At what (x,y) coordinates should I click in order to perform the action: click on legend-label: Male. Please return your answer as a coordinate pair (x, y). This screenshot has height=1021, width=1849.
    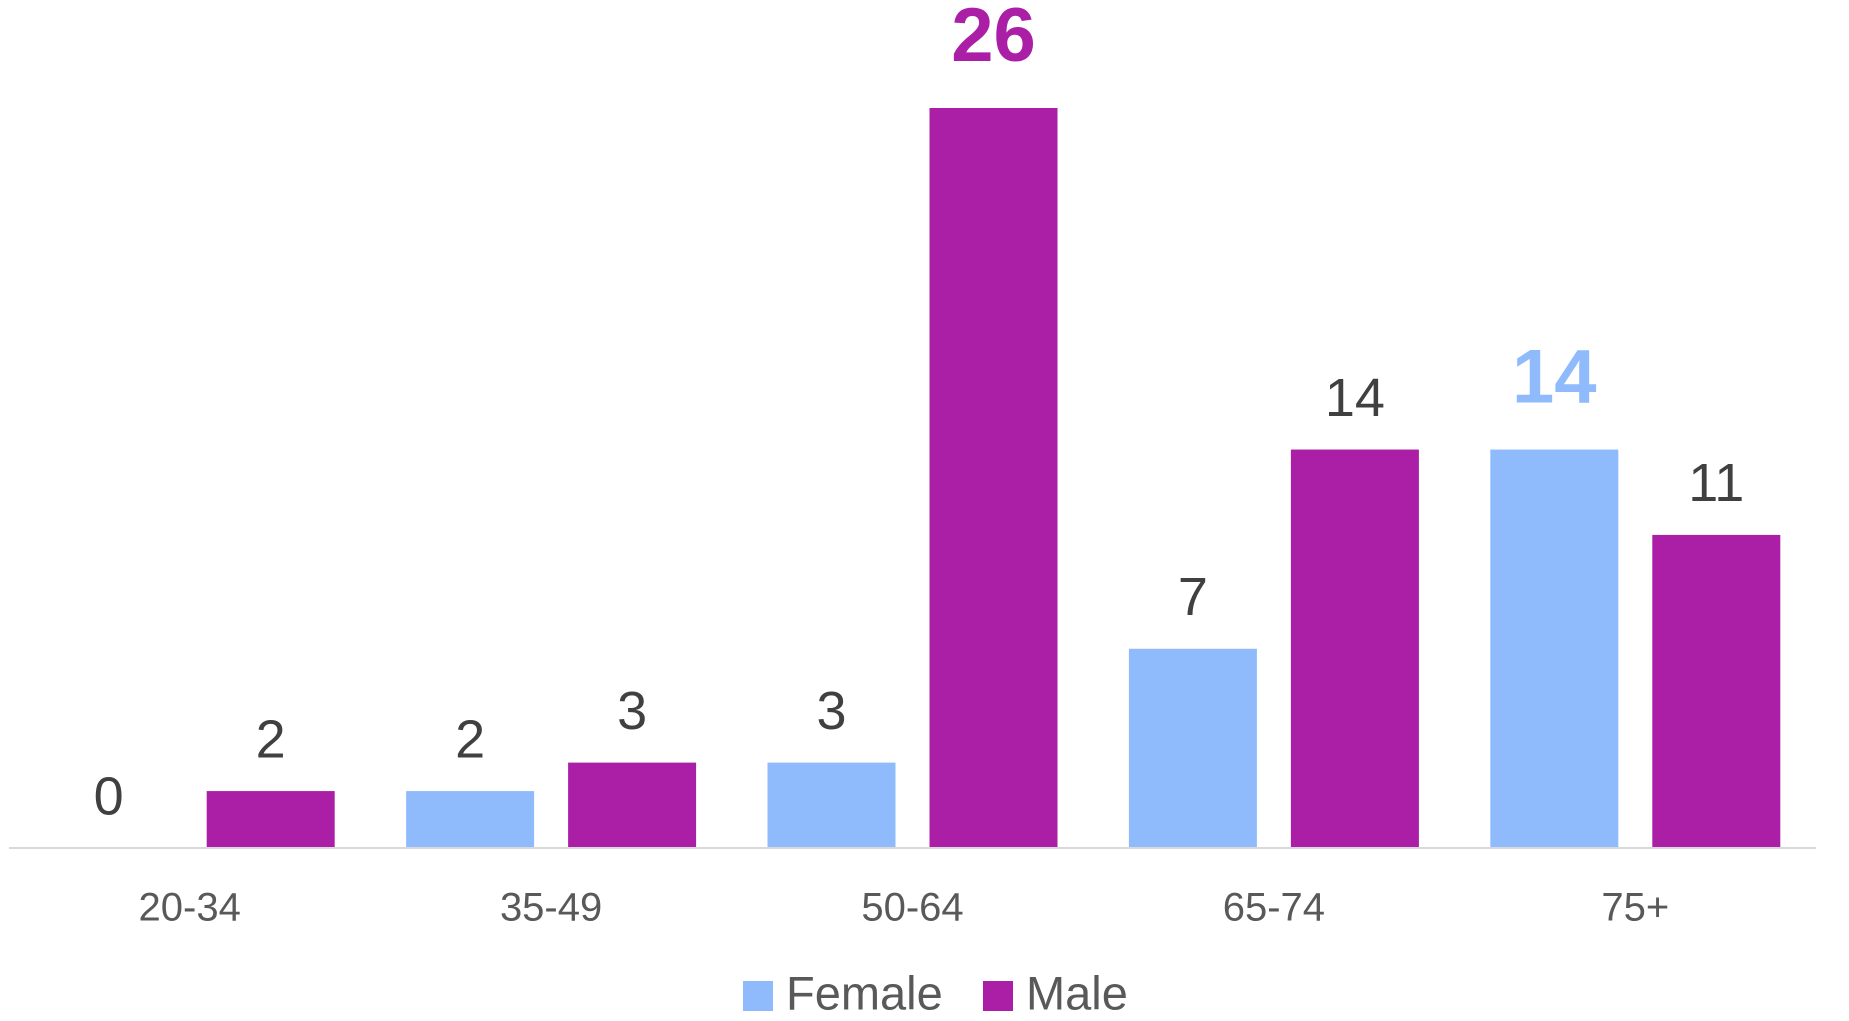
    Looking at the image, I should click on (1077, 991).